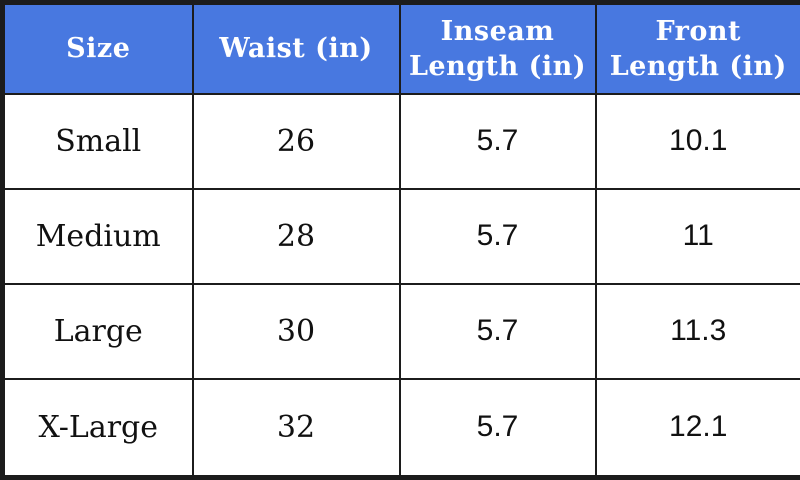 Image resolution: width=800 pixels, height=480 pixels. I want to click on waist-cell: 32, so click(296, 428).